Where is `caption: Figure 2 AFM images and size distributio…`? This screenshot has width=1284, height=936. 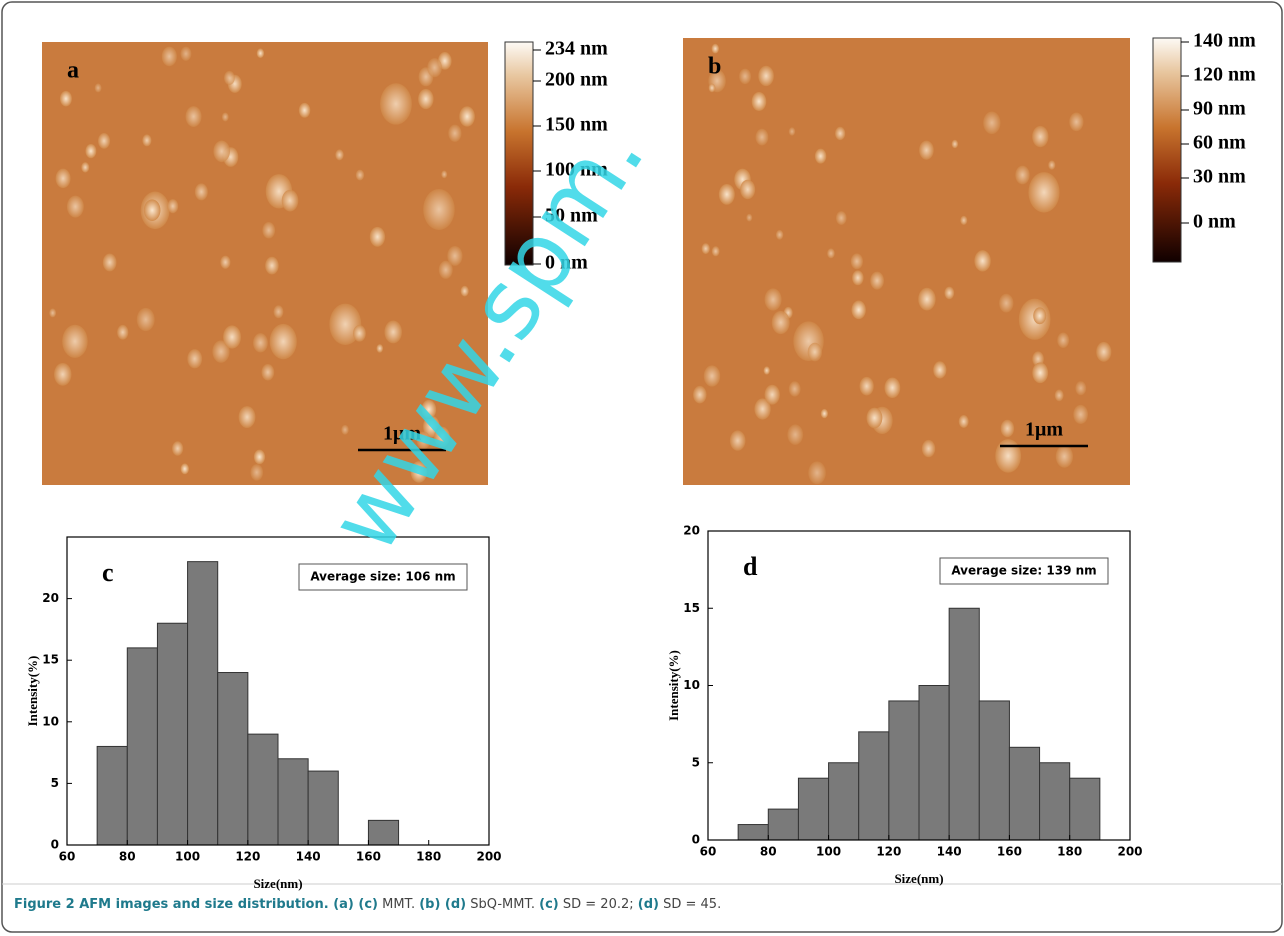
caption: Figure 2 AFM images and size distributio… is located at coordinates (367, 904).